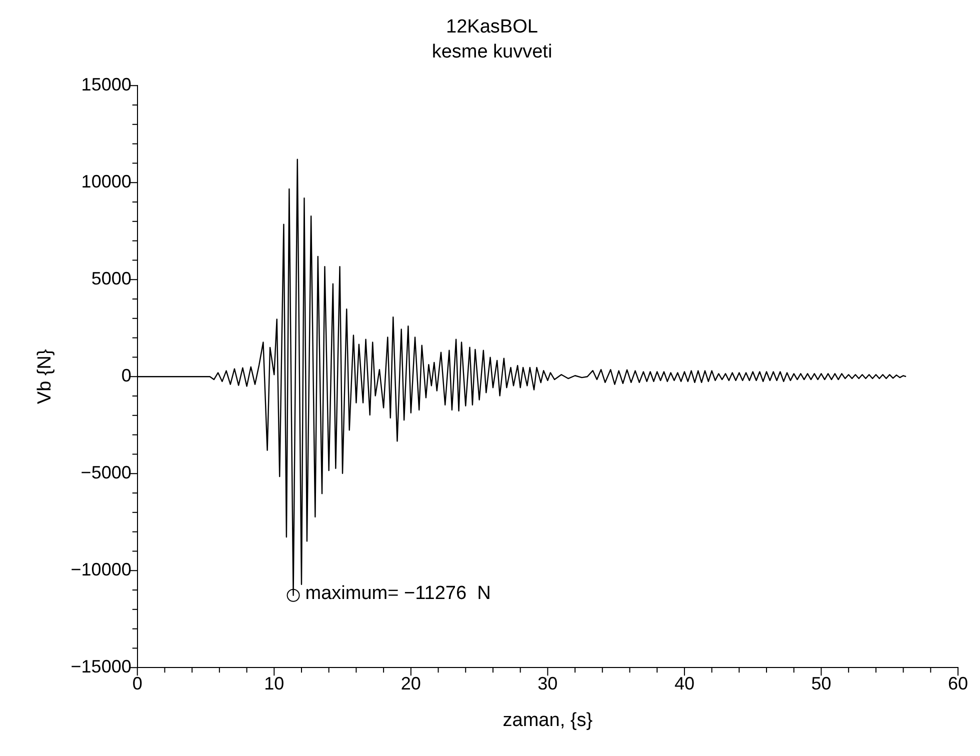  I want to click on chart-title: 12KasBOL, so click(492, 27).